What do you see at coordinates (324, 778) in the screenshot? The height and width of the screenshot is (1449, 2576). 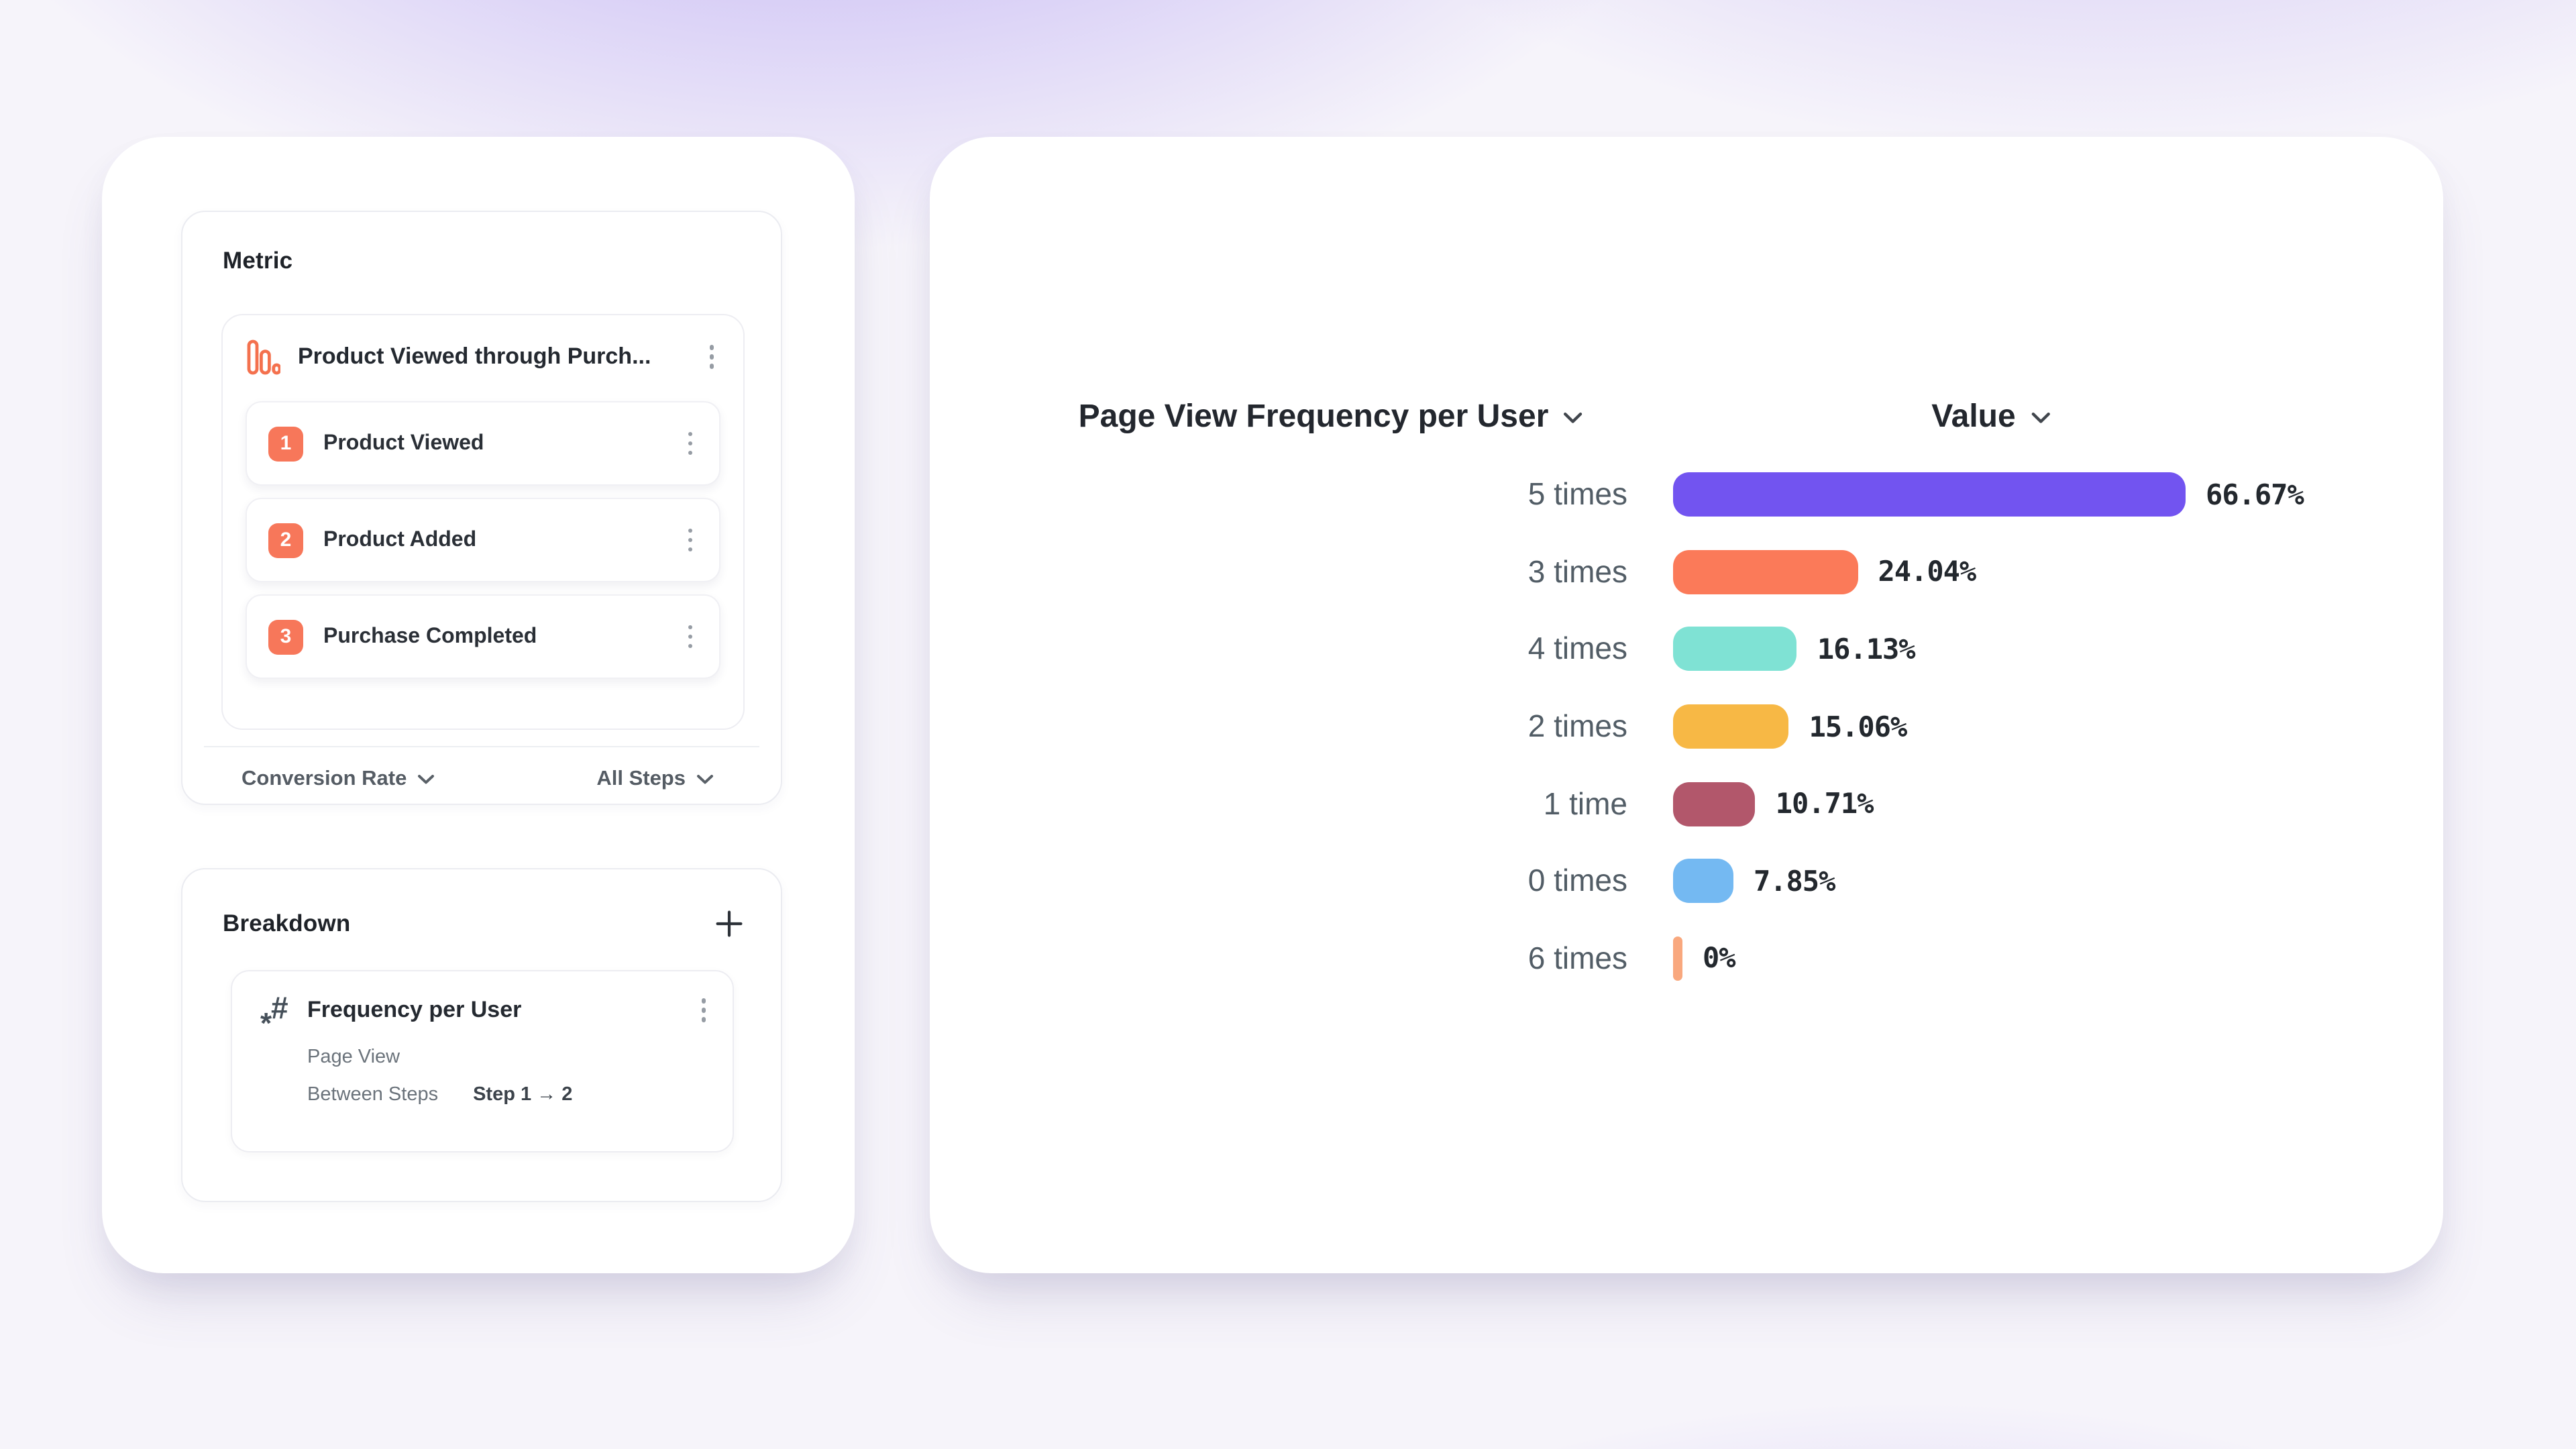 I see `conversion-rate-dropdown-label: Conversion Rate` at bounding box center [324, 778].